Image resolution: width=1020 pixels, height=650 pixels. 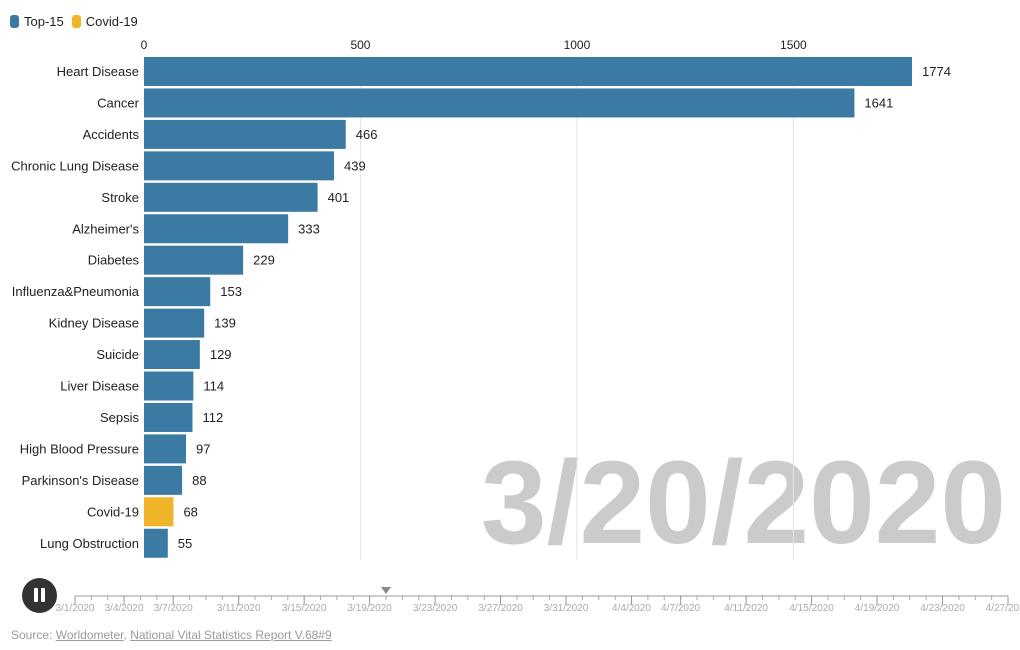 I want to click on category-label: Liver Disease, so click(x=99, y=386).